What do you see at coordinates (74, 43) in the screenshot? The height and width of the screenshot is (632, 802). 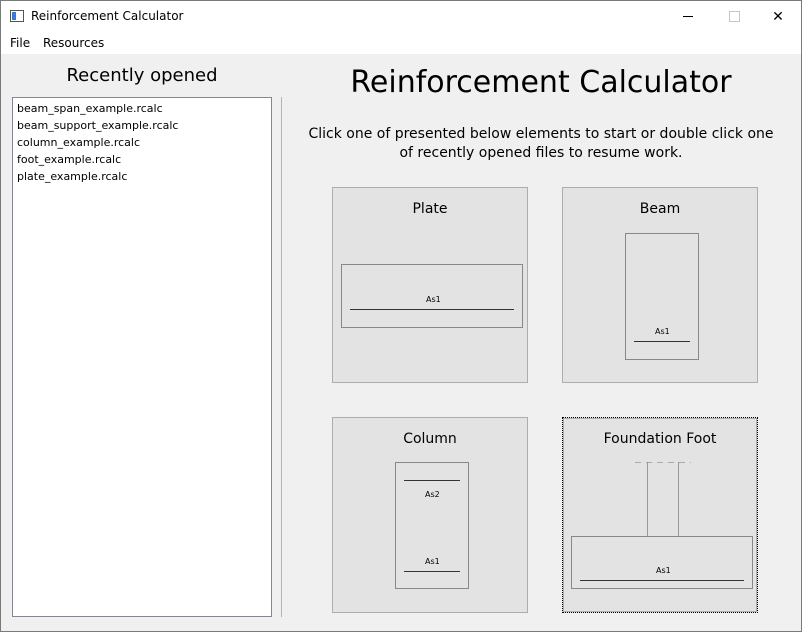 I see `menu-resources: Resources` at bounding box center [74, 43].